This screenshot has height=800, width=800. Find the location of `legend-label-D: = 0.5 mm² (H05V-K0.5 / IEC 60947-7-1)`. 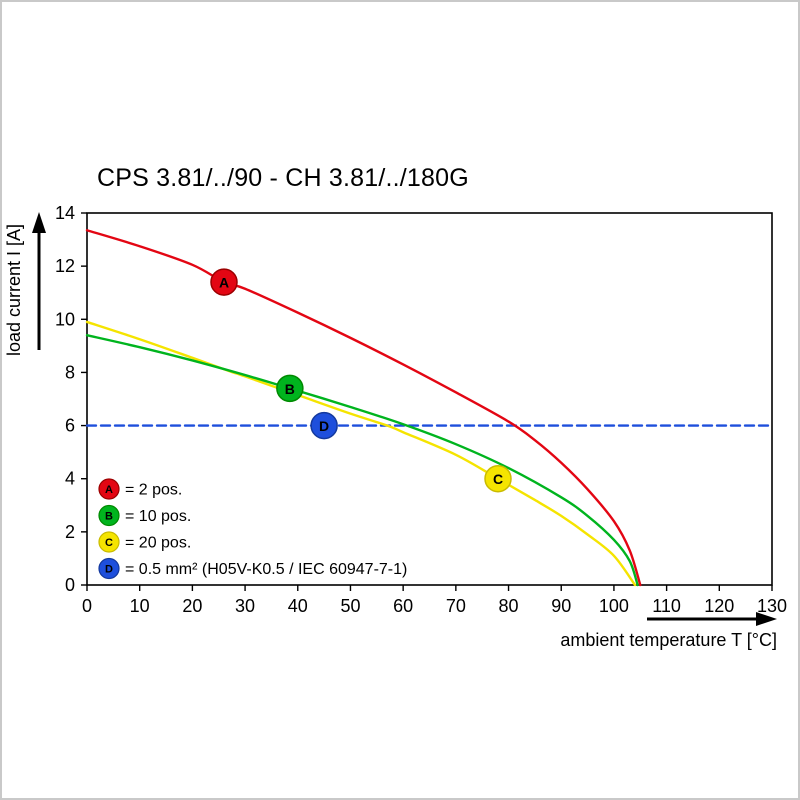

legend-label-D: = 0.5 mm² (H05V-K0.5 / IEC 60947-7-1) is located at coordinates (266, 569).